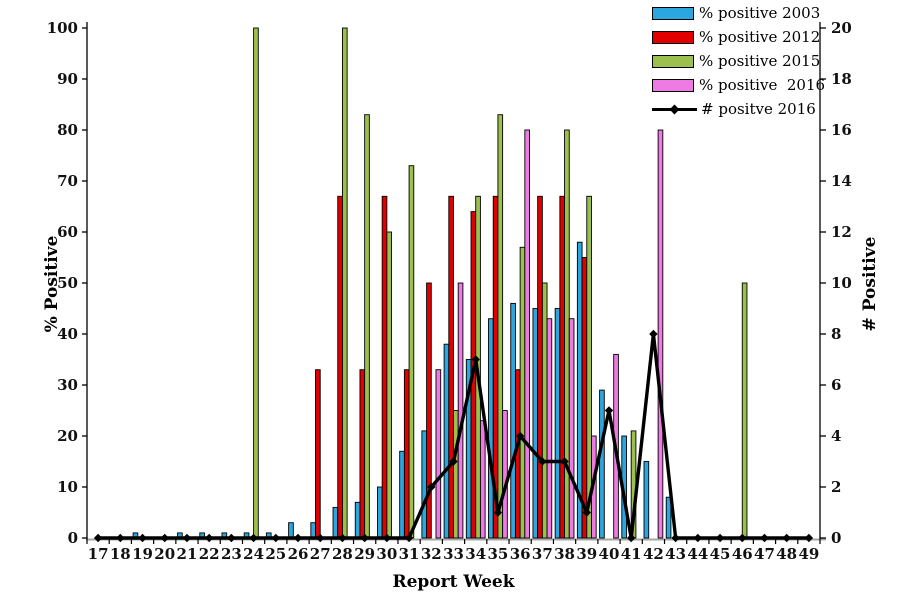  What do you see at coordinates (67, 130) in the screenshot?
I see `y-left-tick-label: 80` at bounding box center [67, 130].